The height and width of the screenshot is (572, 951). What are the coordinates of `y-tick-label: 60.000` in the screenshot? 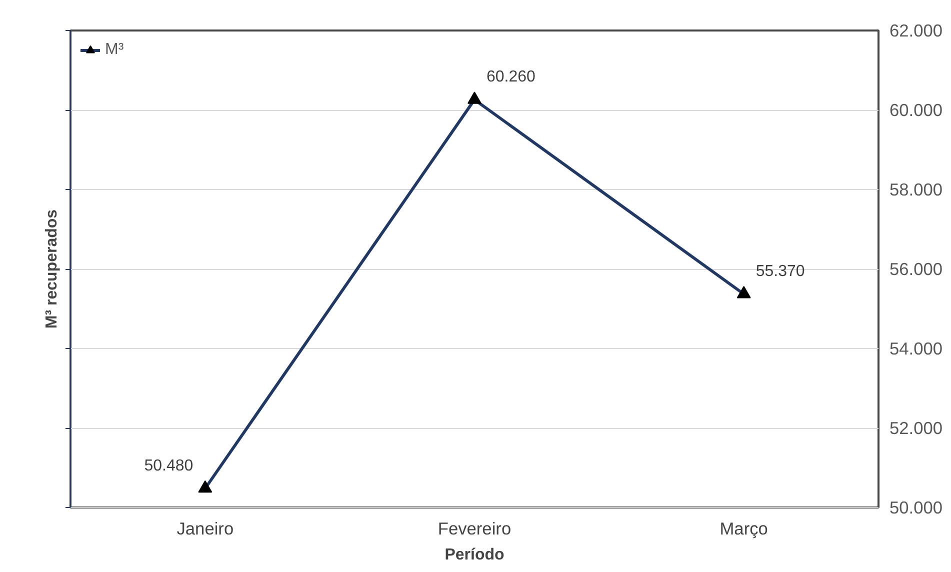 It's located at (916, 110).